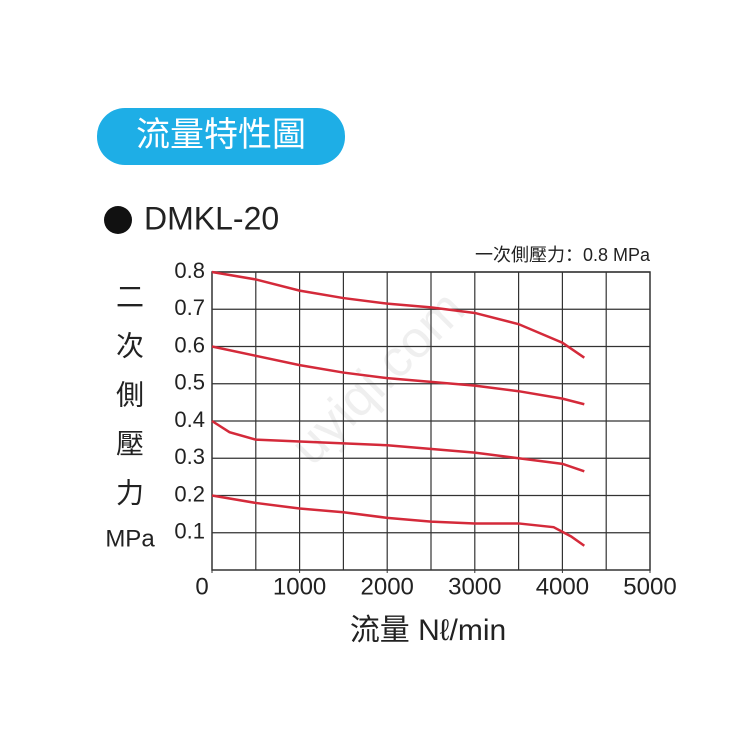 This screenshot has width=750, height=750. I want to click on y-tick-label: 0.1, so click(189, 531).